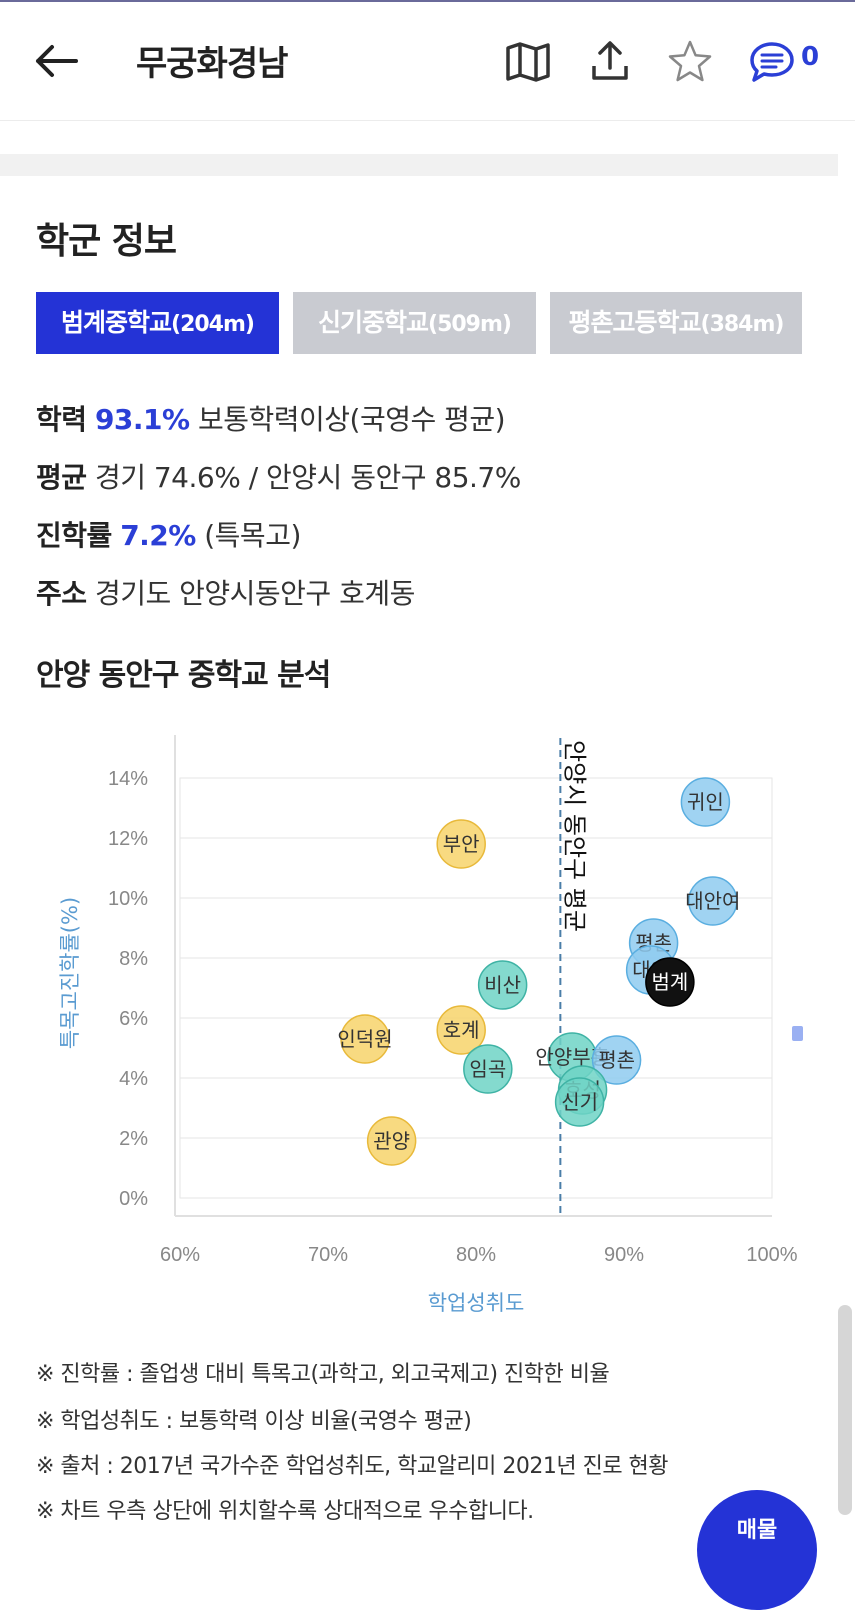 Image resolution: width=855 pixels, height=1610 pixels. I want to click on share-icon, so click(610, 60).